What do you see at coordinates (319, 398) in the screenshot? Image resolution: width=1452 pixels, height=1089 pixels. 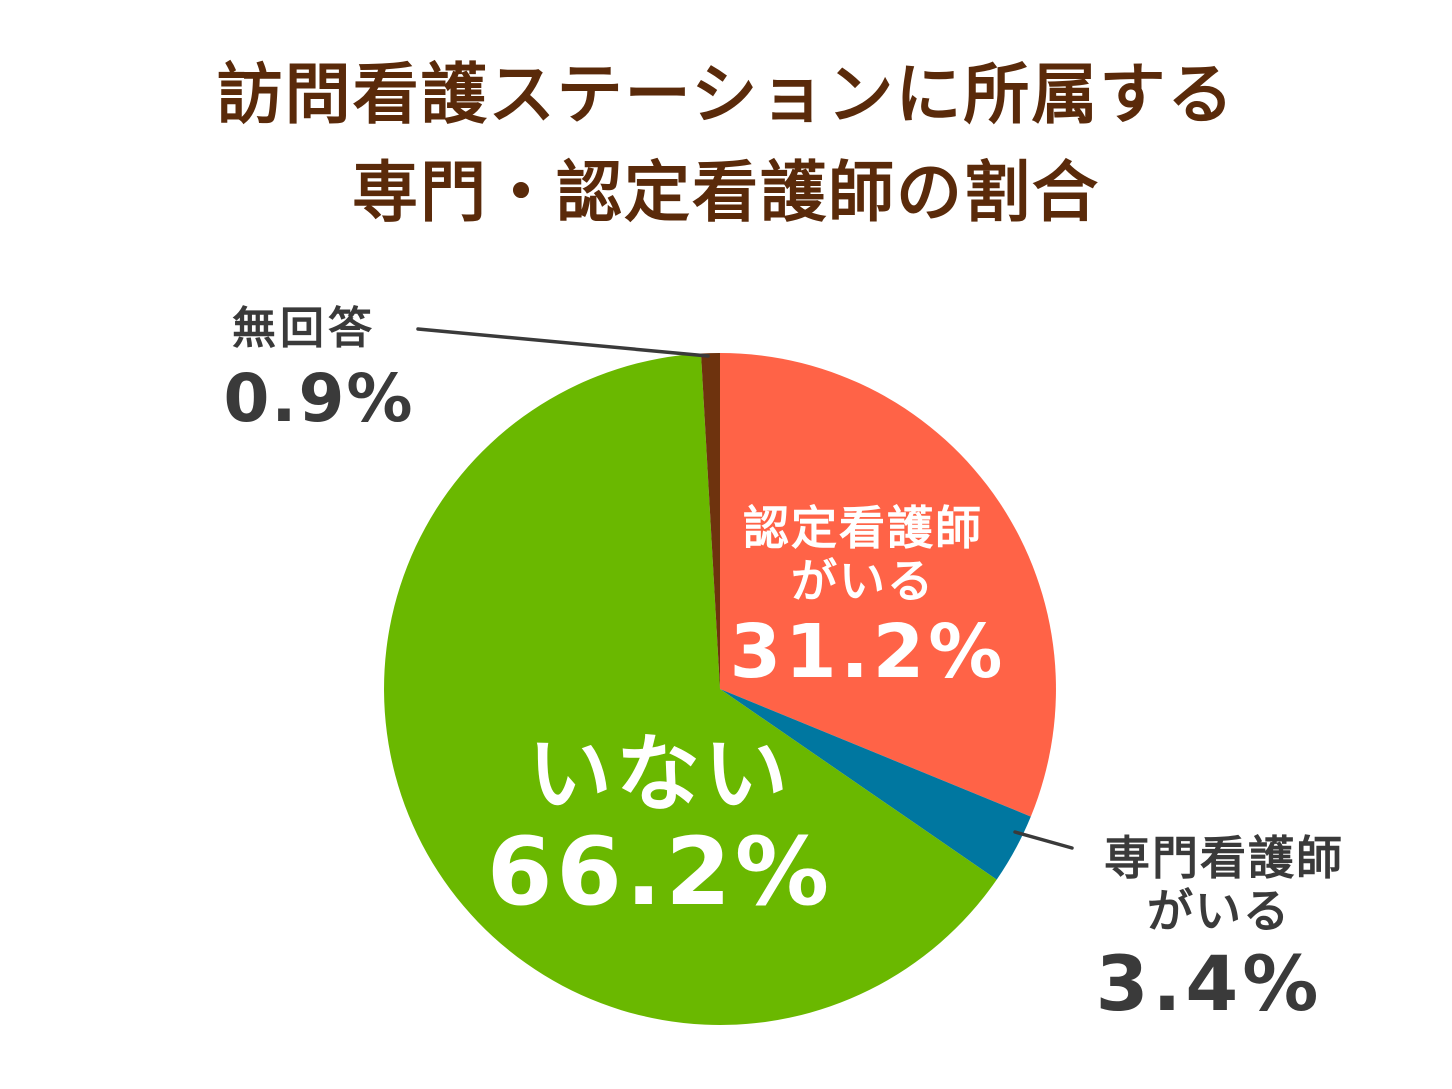 I see `label-mukaitou-value: 0.9%` at bounding box center [319, 398].